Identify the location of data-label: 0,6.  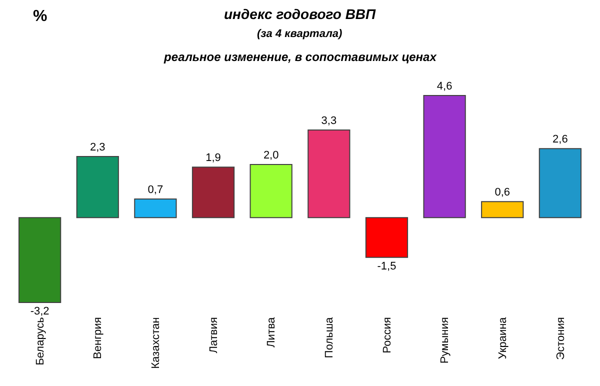
(502, 192).